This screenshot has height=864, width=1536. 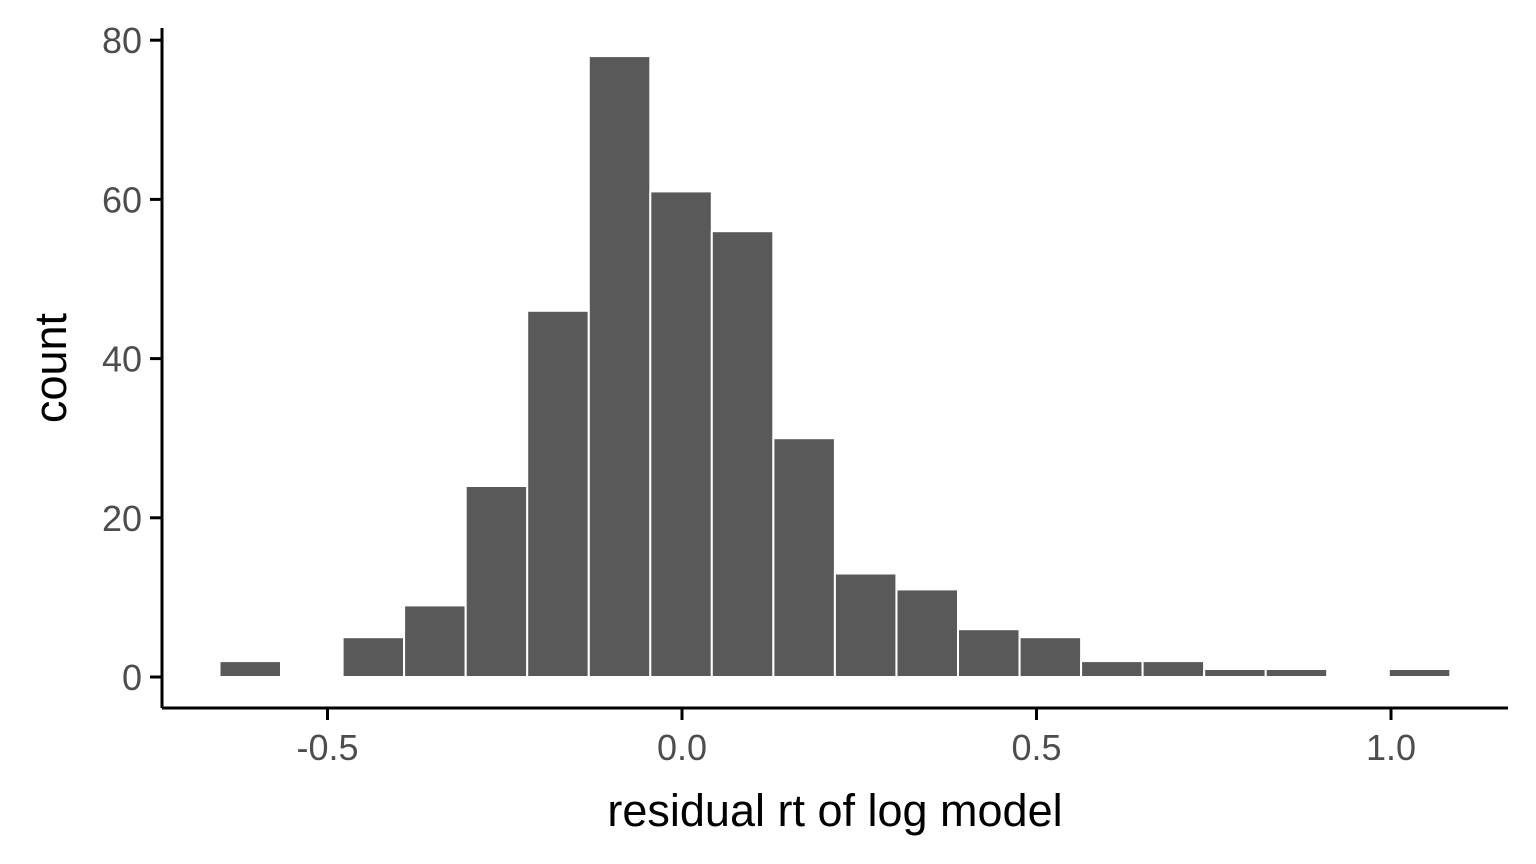 What do you see at coordinates (132, 677) in the screenshot?
I see `y-tick-label: 0` at bounding box center [132, 677].